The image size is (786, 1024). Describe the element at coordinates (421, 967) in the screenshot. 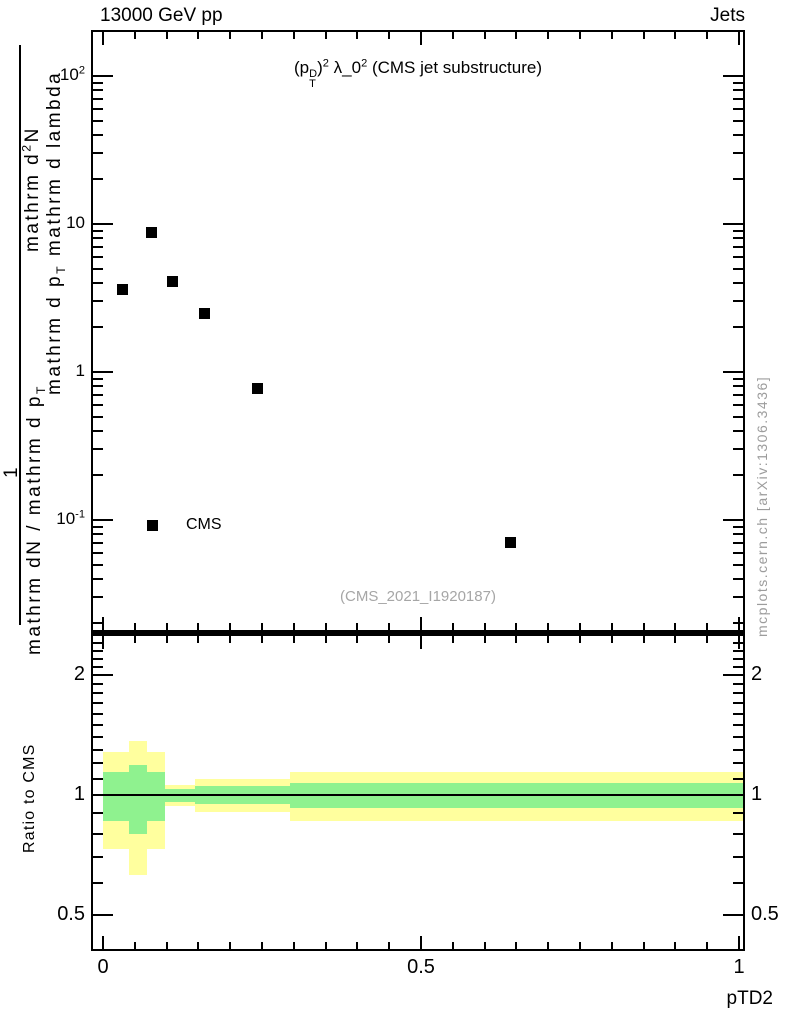

I see `x-tick-label: 0.5` at that location.